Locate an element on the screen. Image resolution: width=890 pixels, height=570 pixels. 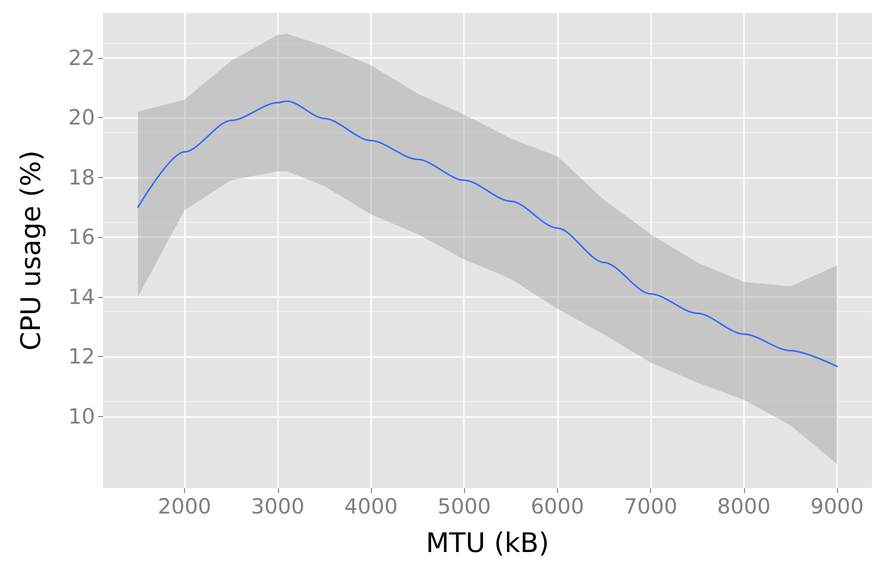
y-tick-label: 10 is located at coordinates (81, 416).